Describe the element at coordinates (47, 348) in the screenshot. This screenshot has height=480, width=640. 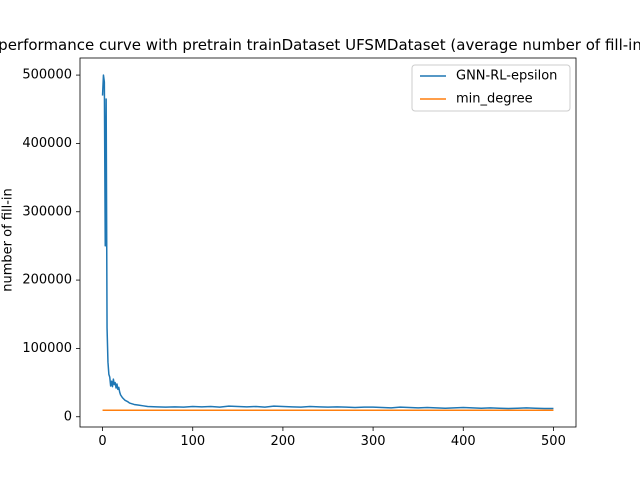
I see `y-tick-label: 100000` at that location.